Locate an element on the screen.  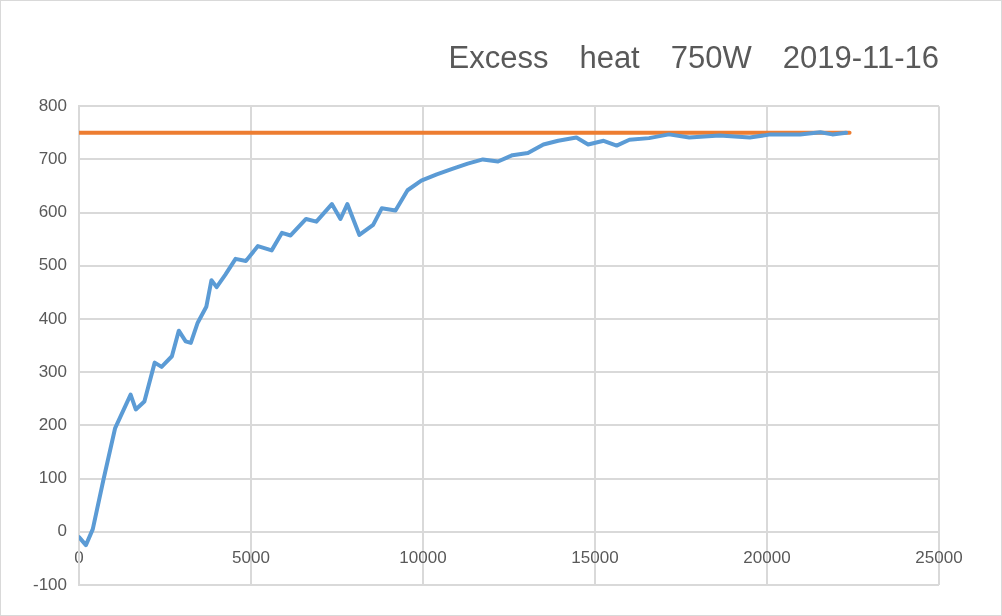
y-tick-label: 800 is located at coordinates (53, 105).